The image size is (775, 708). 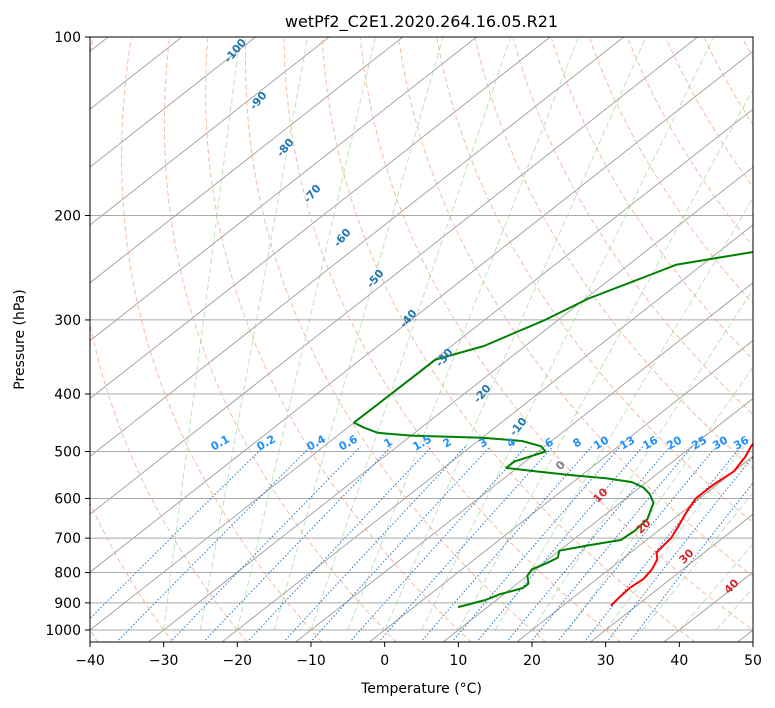 What do you see at coordinates (311, 661) in the screenshot?
I see `x-tick-label: −10` at bounding box center [311, 661].